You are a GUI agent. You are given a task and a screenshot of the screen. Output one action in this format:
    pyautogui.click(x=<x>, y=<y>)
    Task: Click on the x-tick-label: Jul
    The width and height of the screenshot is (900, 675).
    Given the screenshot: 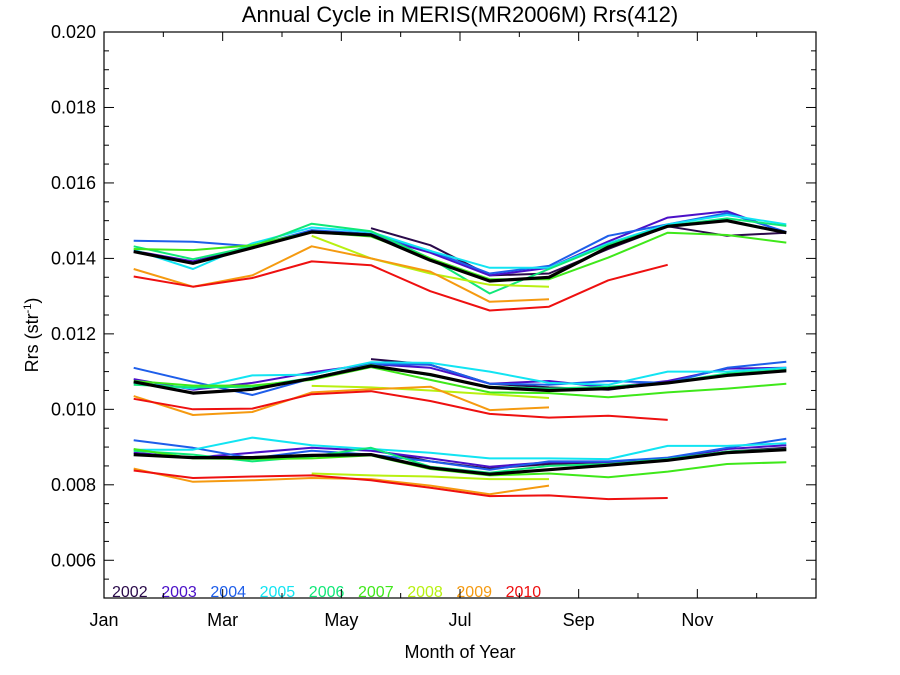 What is the action you would take?
    pyautogui.click(x=459, y=620)
    